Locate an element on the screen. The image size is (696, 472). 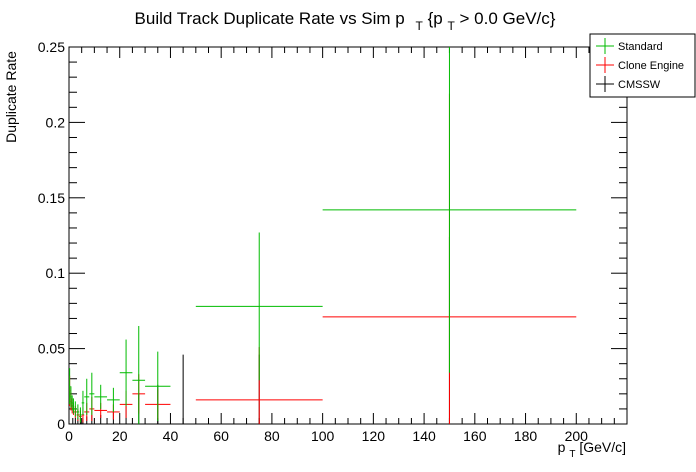
legend-box is located at coordinates (642, 65).